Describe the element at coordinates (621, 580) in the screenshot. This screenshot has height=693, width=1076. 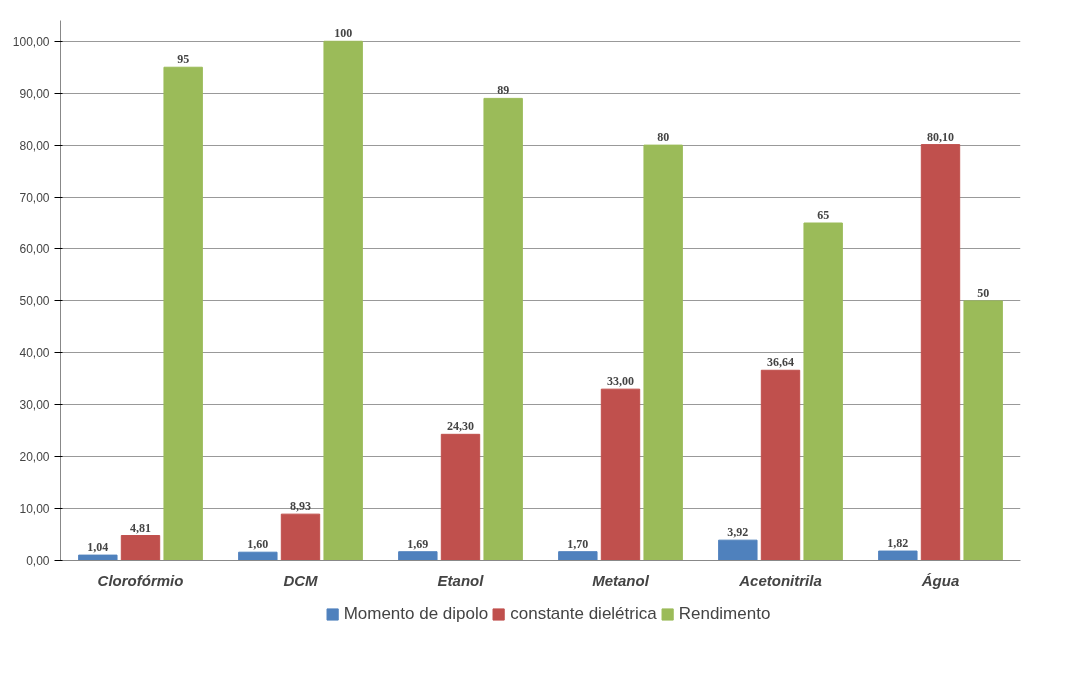
I see `x-tick-label: Metanol` at that location.